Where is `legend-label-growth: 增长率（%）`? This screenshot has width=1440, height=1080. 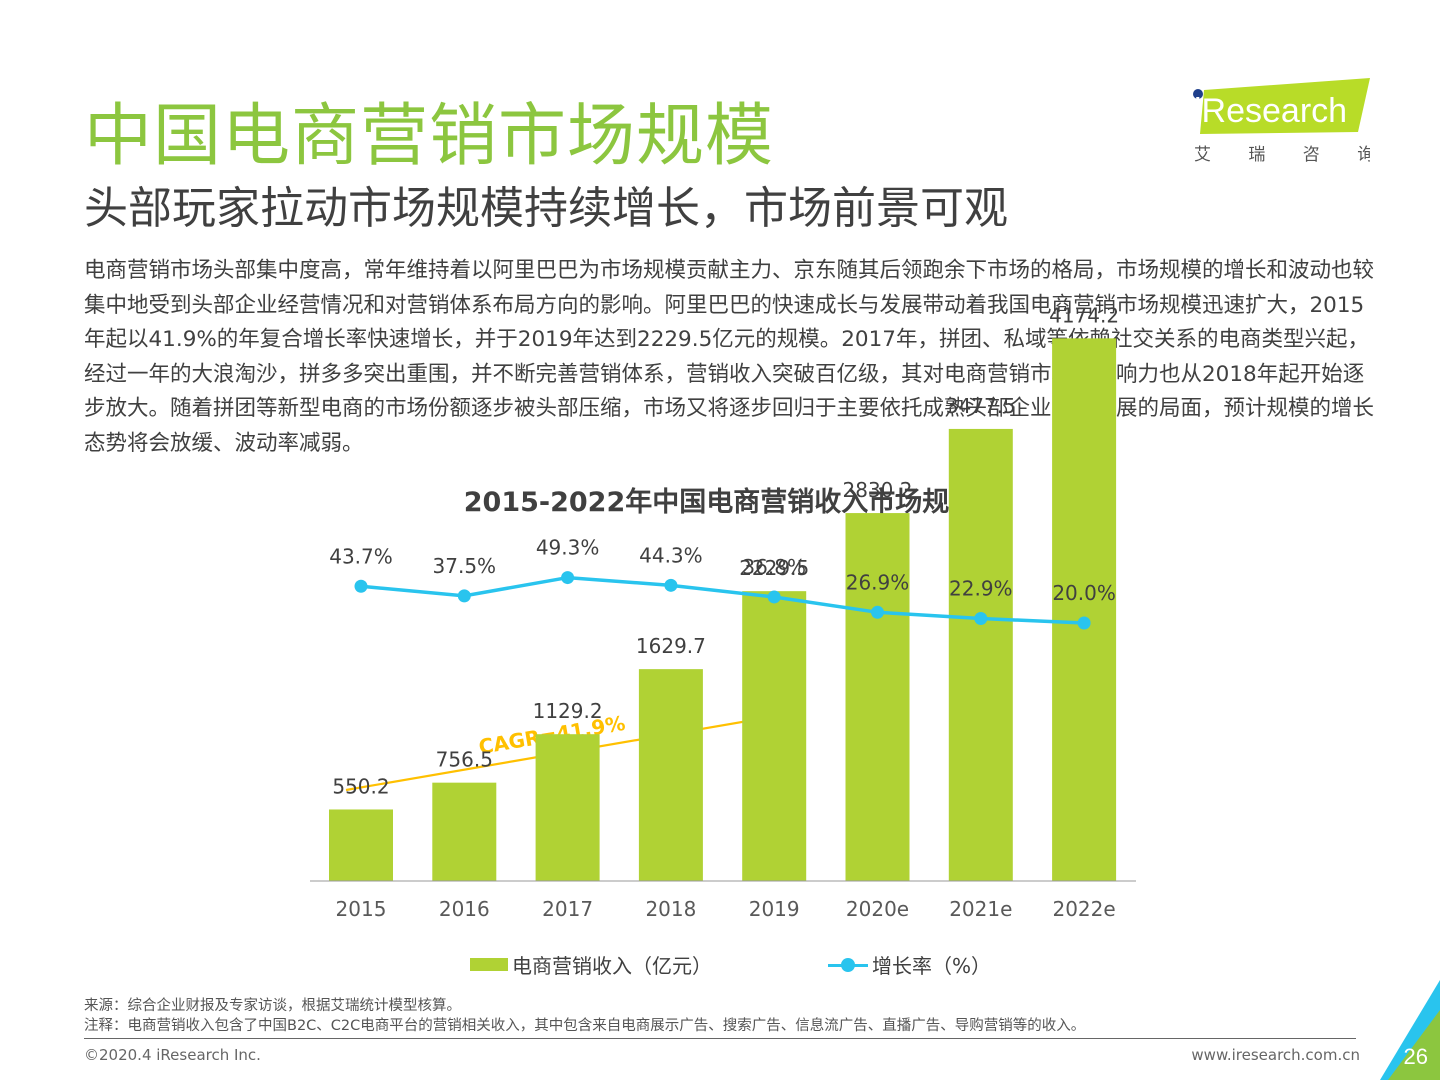 legend-label-growth: 增长率（%） is located at coordinates (932, 966).